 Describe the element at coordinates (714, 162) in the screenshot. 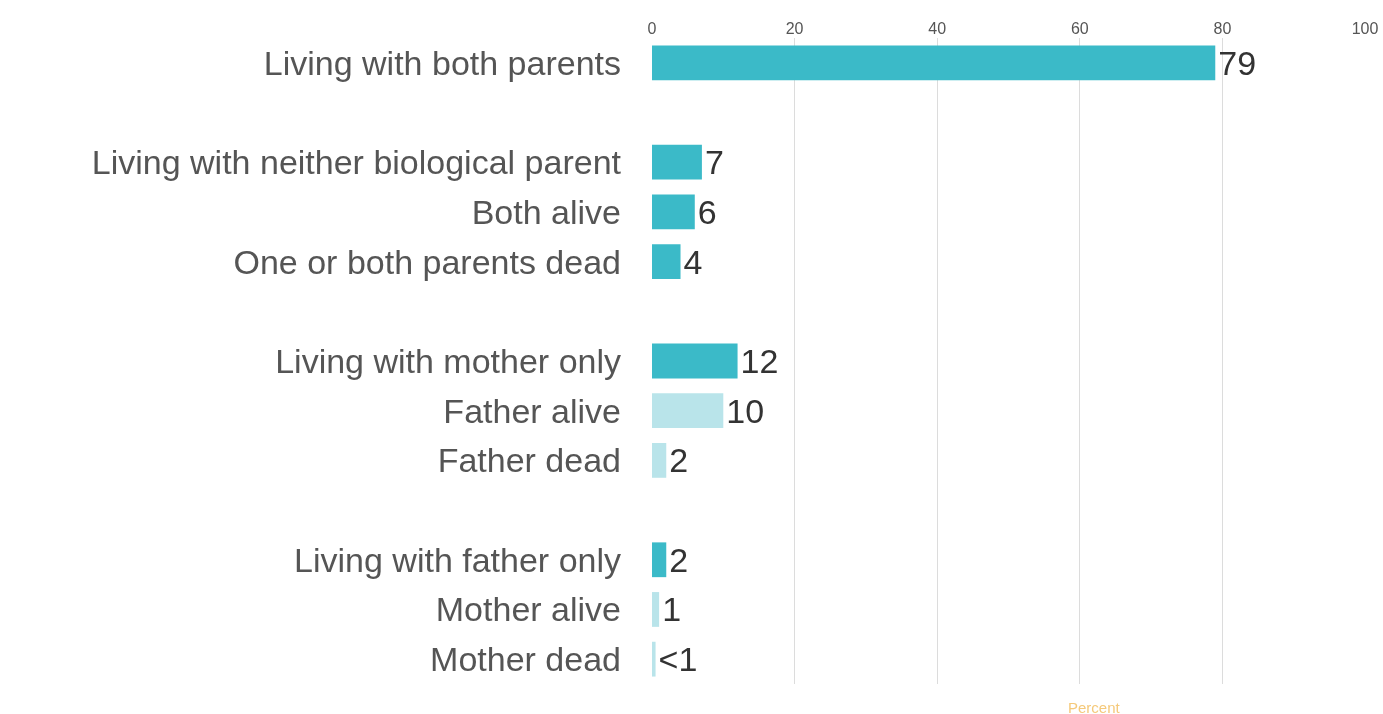

I see `data-label: 7` at that location.